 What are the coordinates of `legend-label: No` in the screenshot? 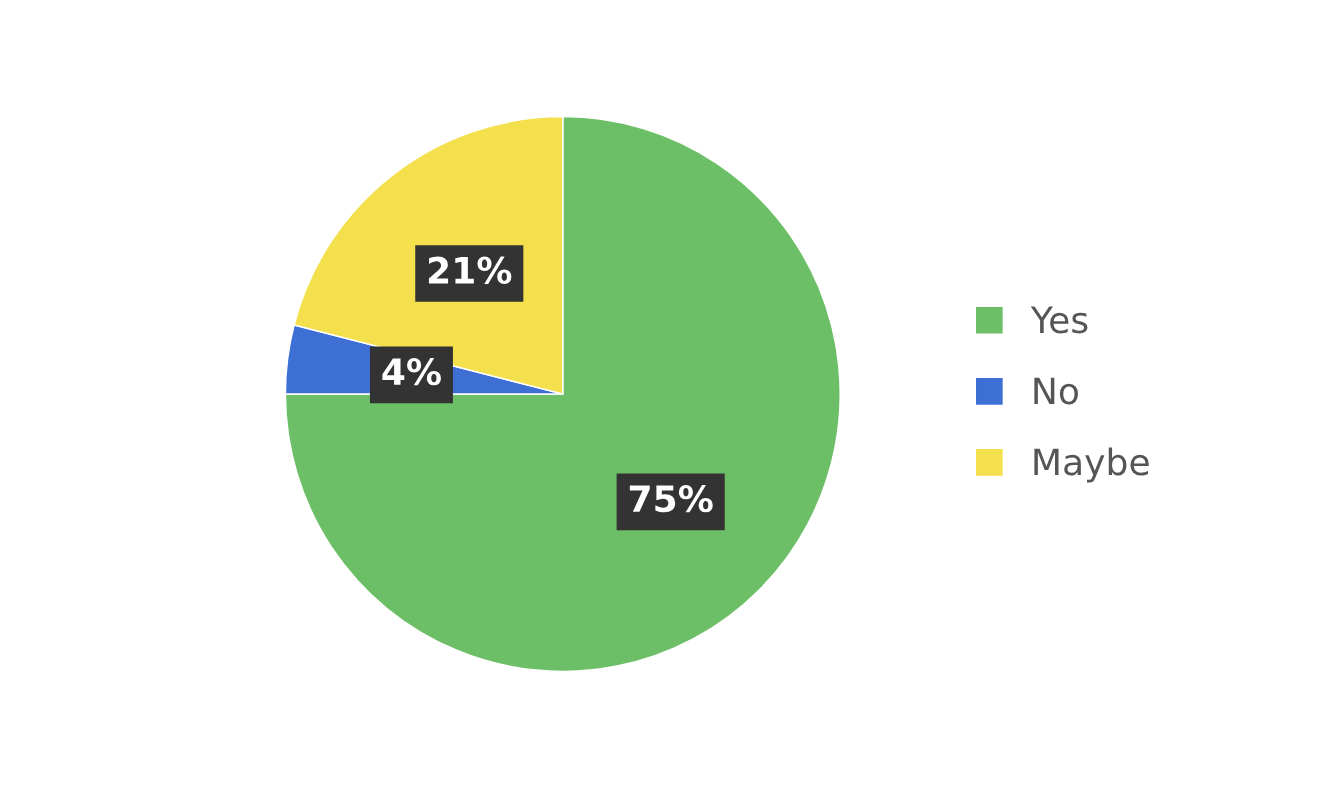 It's located at (1056, 391).